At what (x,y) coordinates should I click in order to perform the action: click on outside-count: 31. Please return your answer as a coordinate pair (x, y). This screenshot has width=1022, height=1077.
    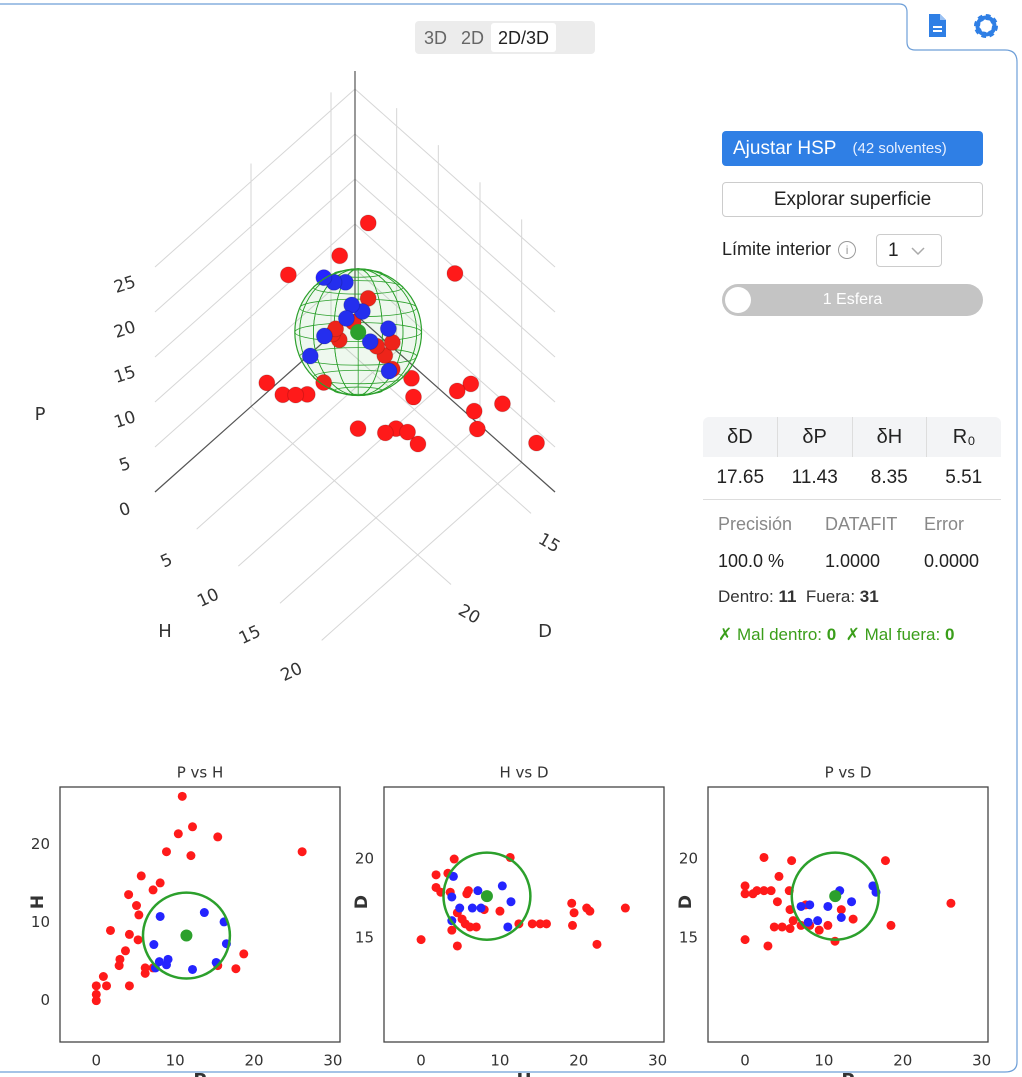
    Looking at the image, I should click on (869, 596).